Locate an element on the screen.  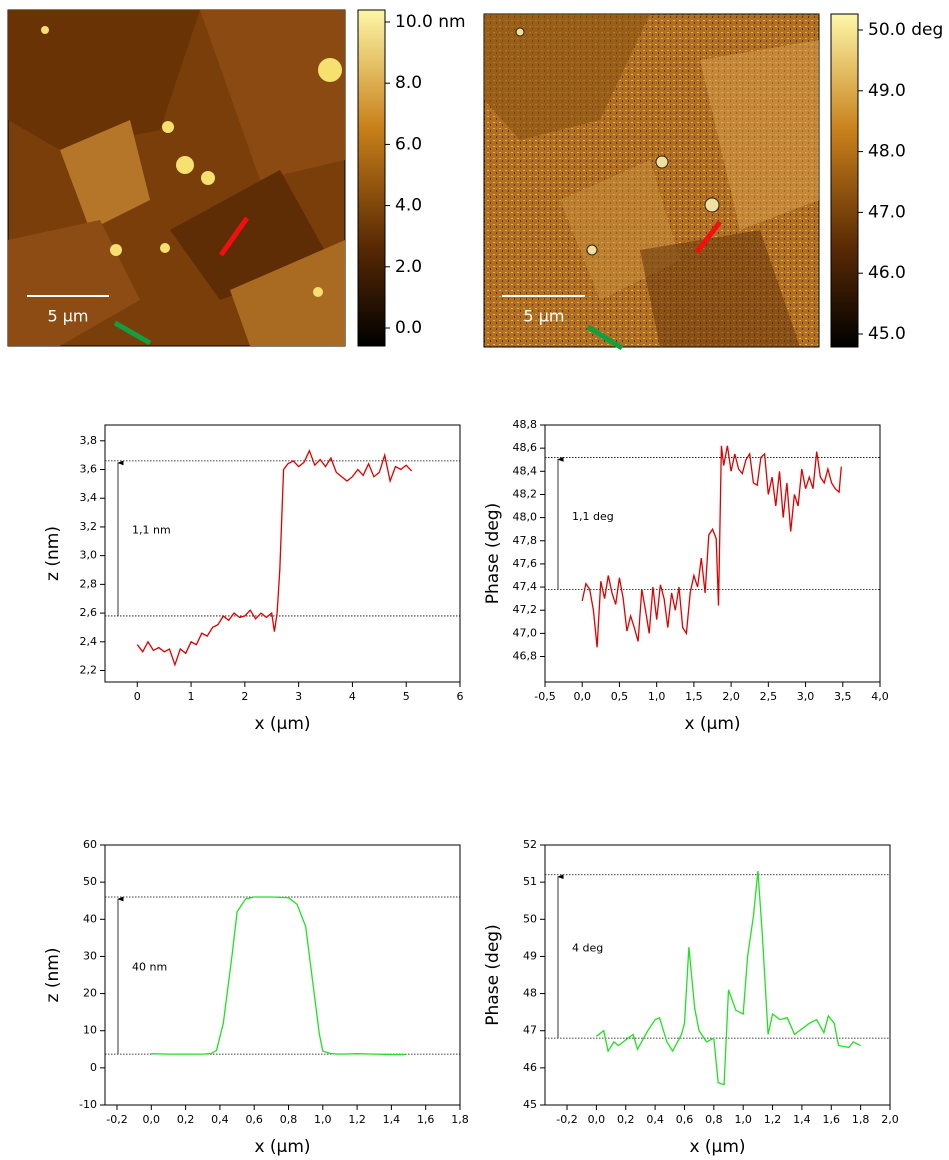
colorbar-label: 50.0 deg is located at coordinates (905, 30).